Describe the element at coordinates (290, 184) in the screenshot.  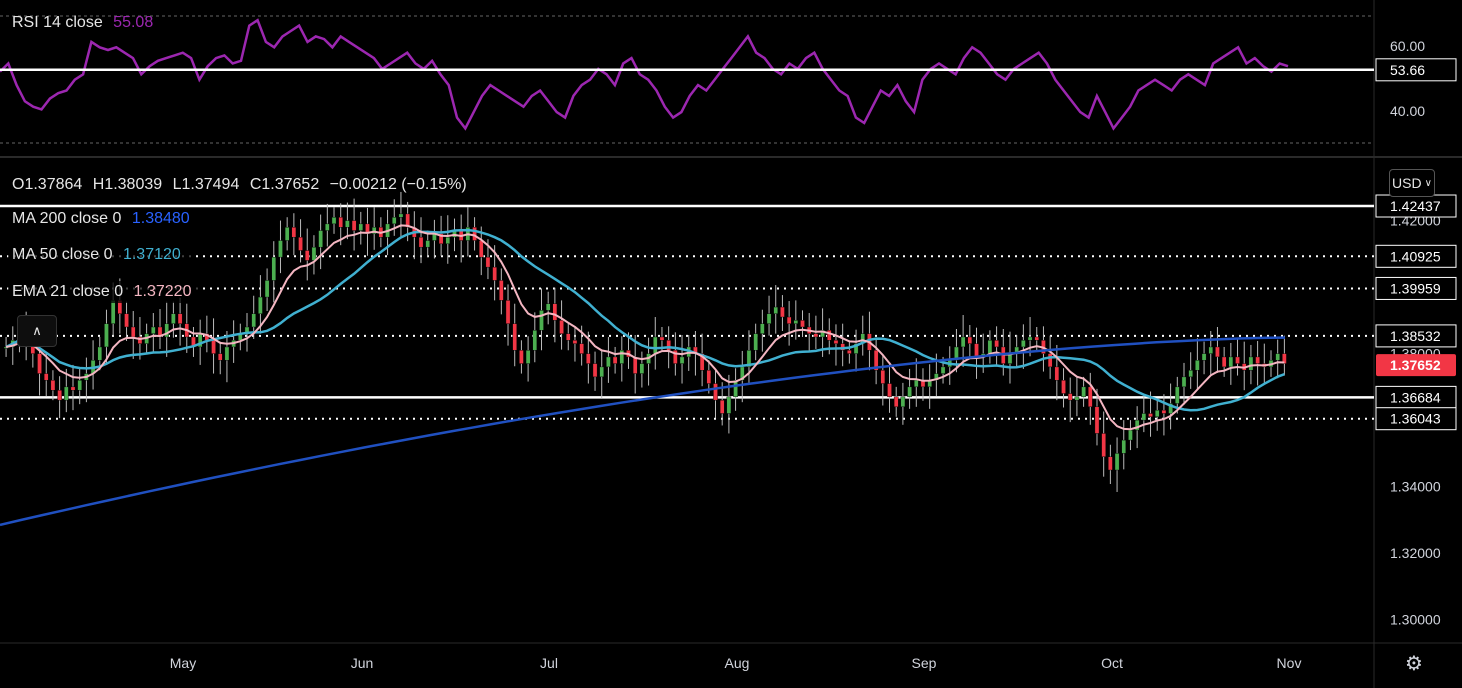
I see `close-value: 1.37652` at that location.